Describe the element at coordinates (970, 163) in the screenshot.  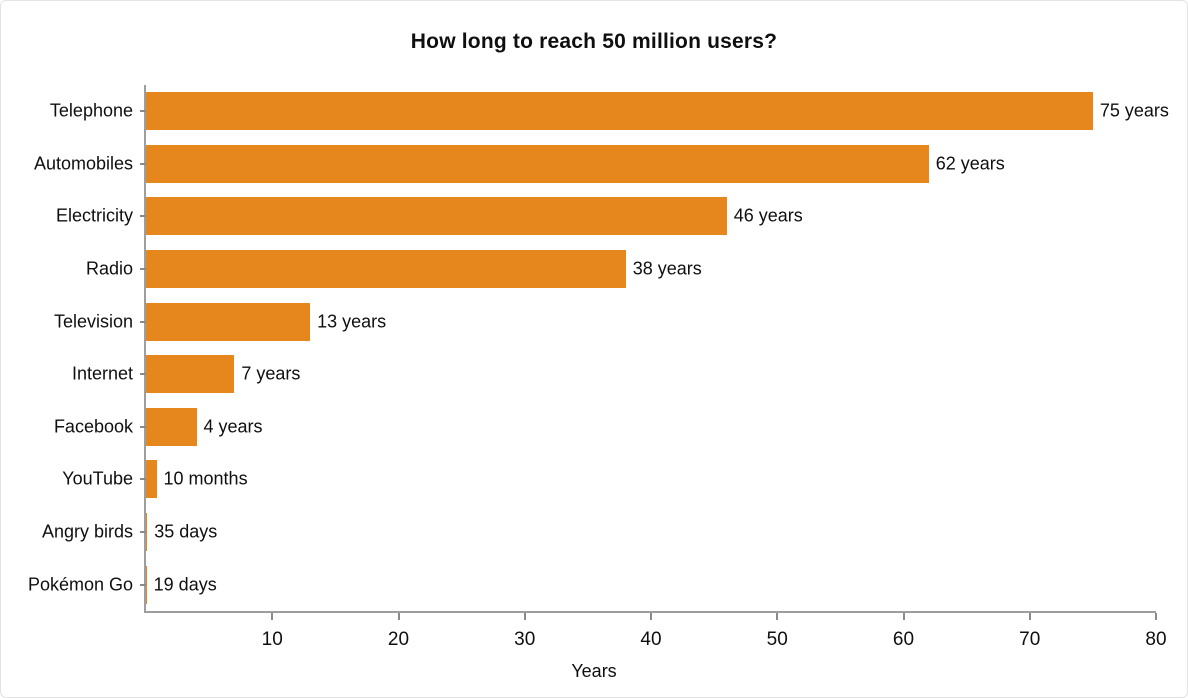
I see `bar-value-label: 62 years` at that location.